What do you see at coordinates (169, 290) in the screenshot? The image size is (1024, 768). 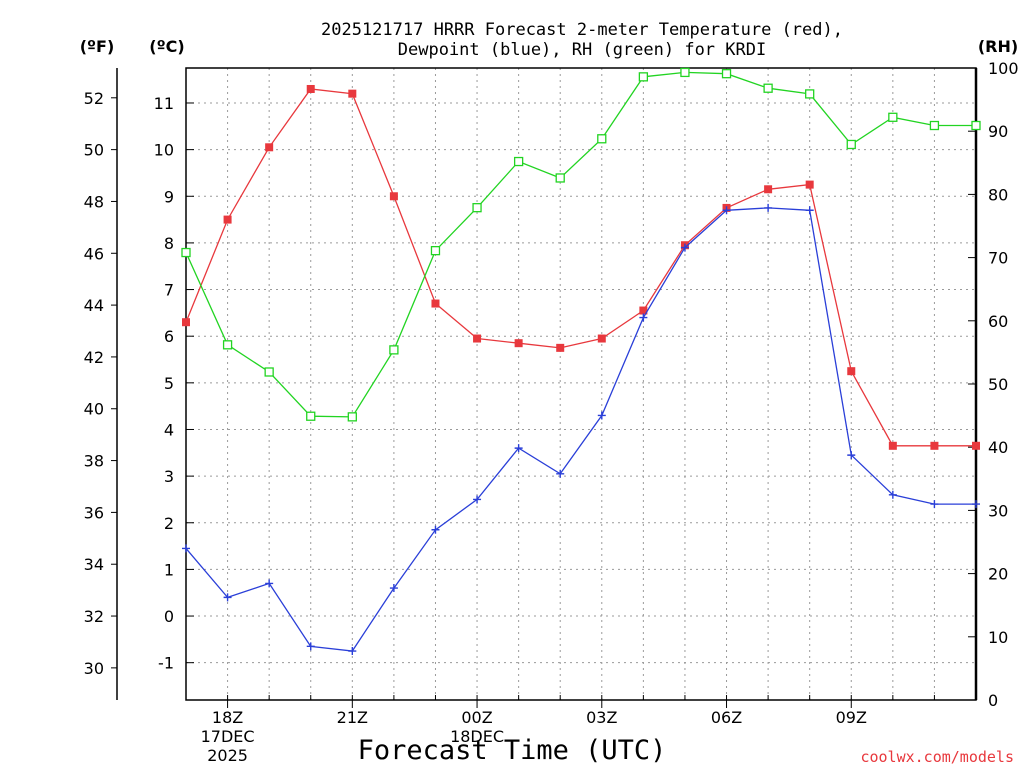 I see `c-tick-label: 7` at bounding box center [169, 290].